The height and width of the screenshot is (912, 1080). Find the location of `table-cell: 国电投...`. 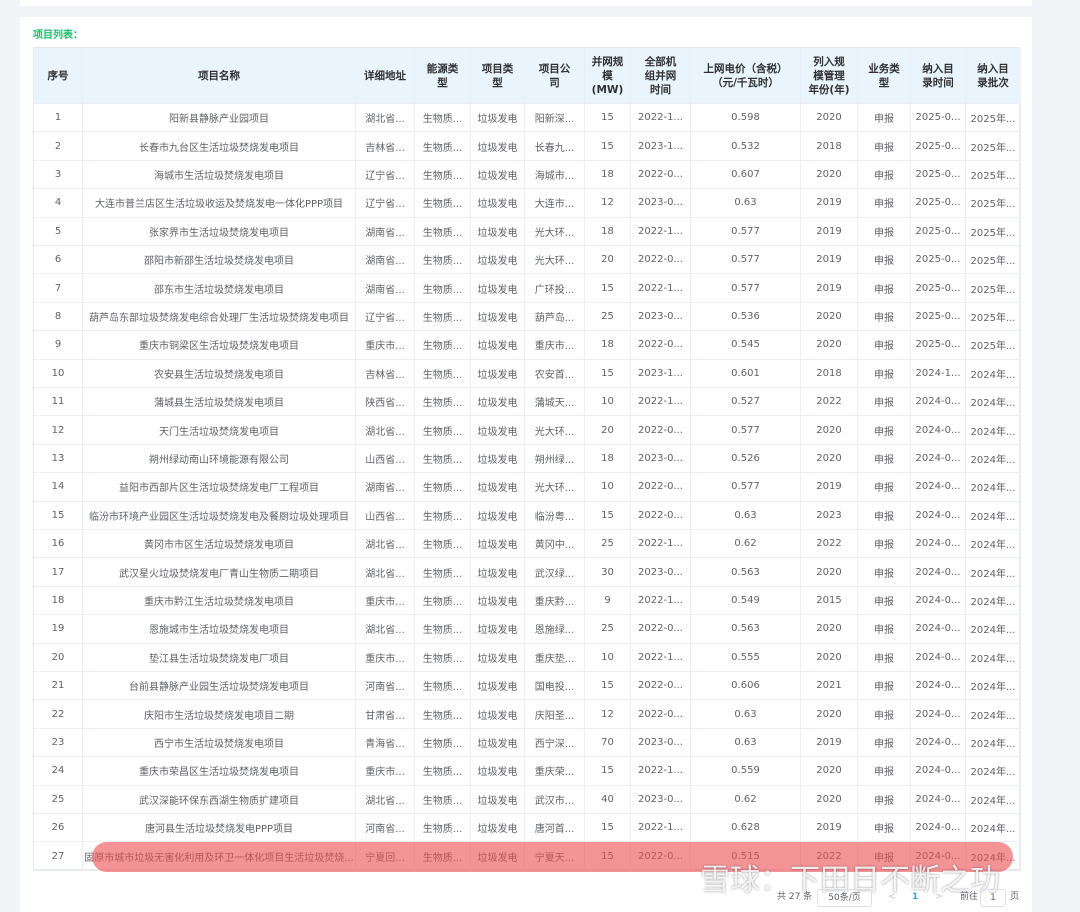

table-cell: 国电投... is located at coordinates (555, 686).